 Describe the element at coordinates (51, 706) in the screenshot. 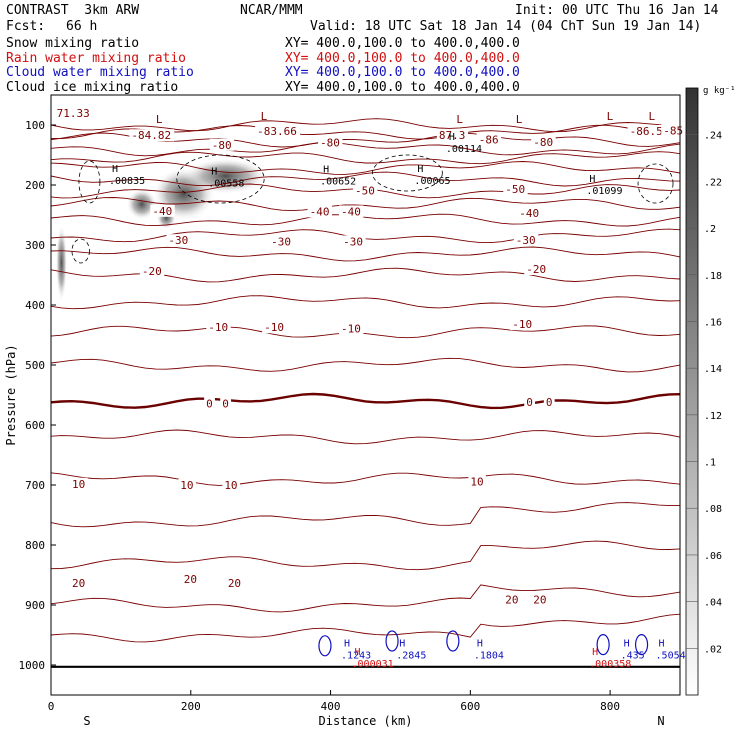

I see `x-tick-label: 0` at that location.